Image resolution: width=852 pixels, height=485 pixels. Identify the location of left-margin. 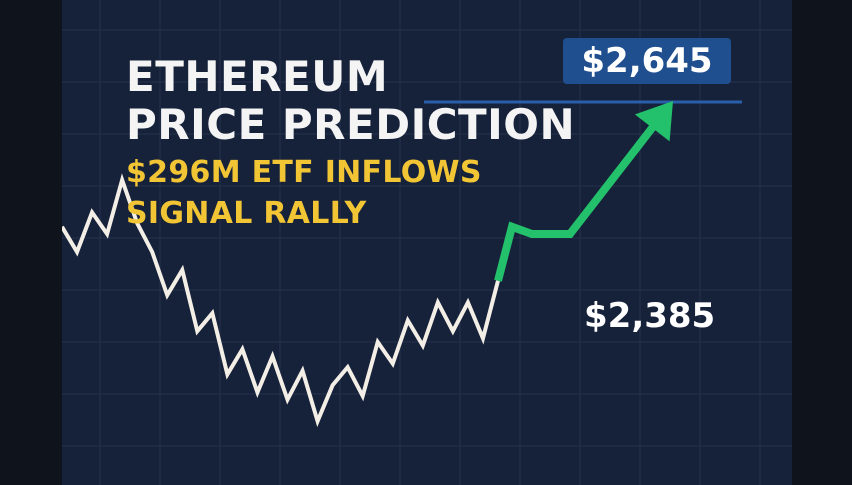
(31, 242).